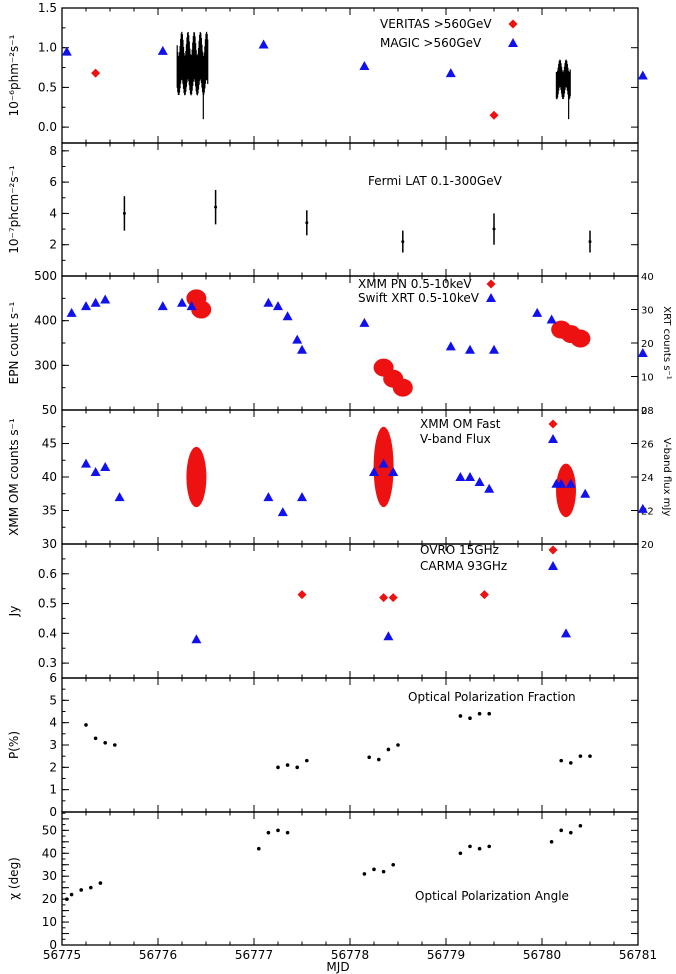 The height and width of the screenshot is (974, 676). Describe the element at coordinates (431, 43) in the screenshot. I see `legend-label: MAGIC >560GeV` at that location.